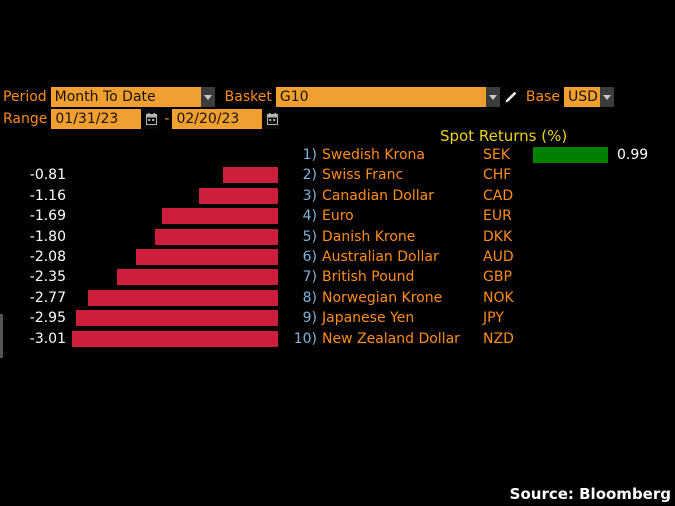 This screenshot has width=675, height=506. I want to click on currency-name: Danish Krone, so click(369, 236).